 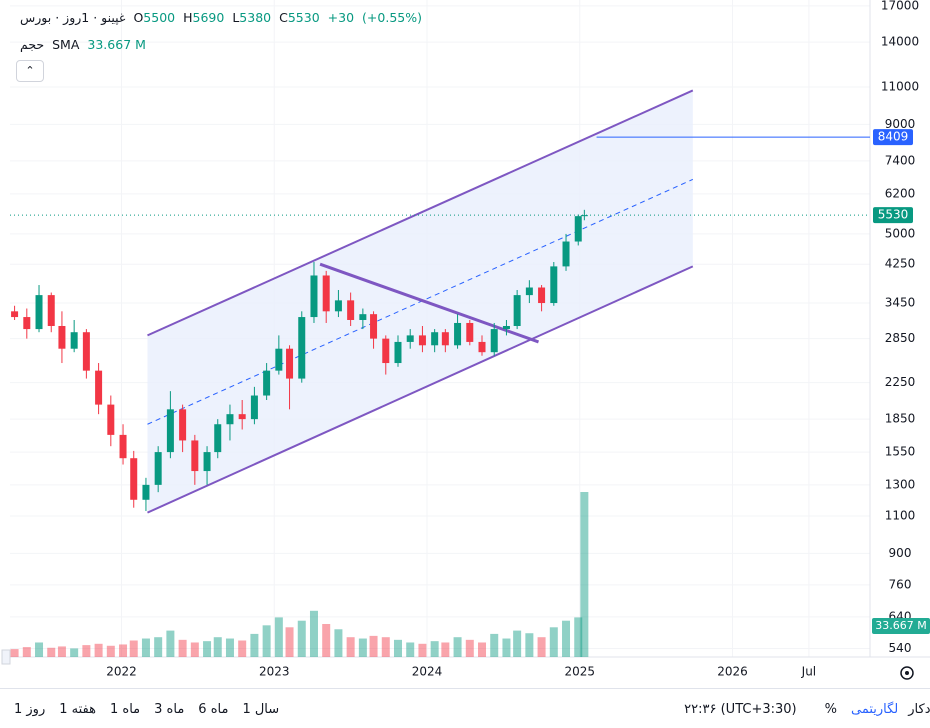 I want to click on volume-sma-axis-label: 33.667 M, so click(x=900, y=625).